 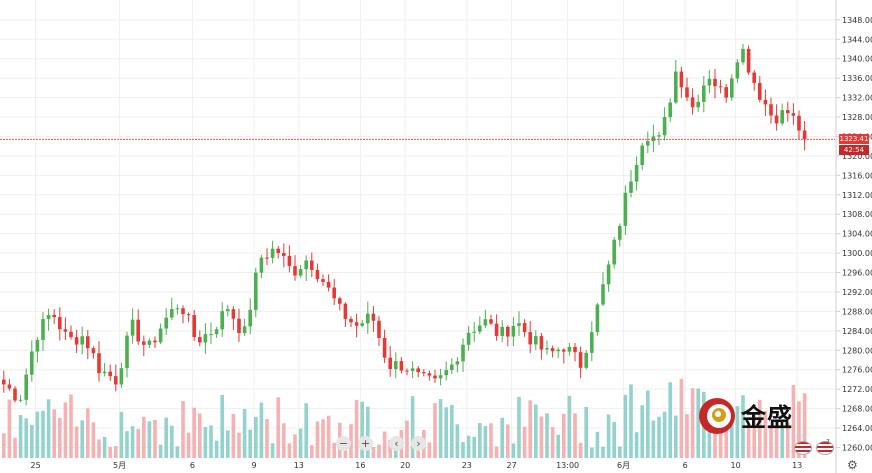 I want to click on x-tick-label: 20, so click(x=405, y=465).